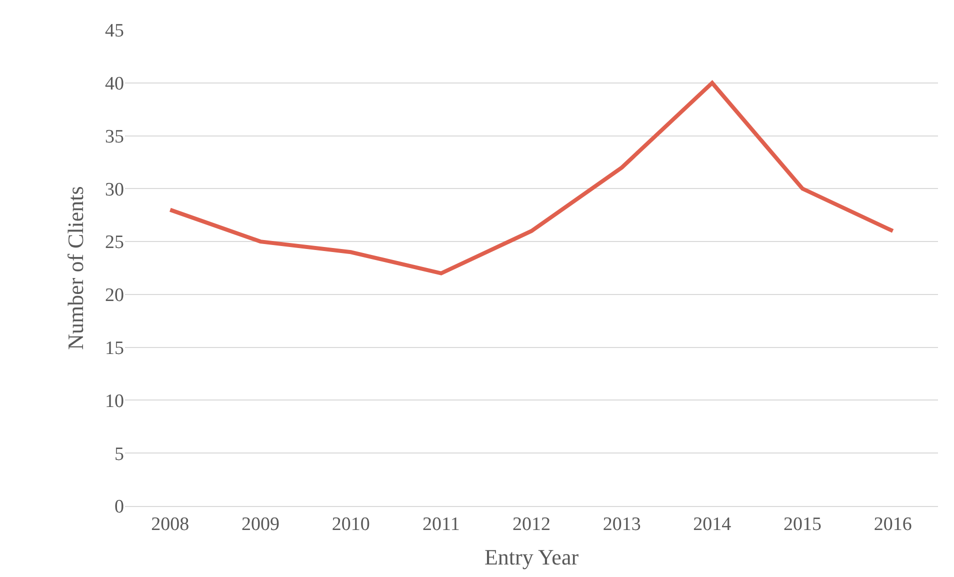  I want to click on y-tick-label: 15, so click(114, 348).